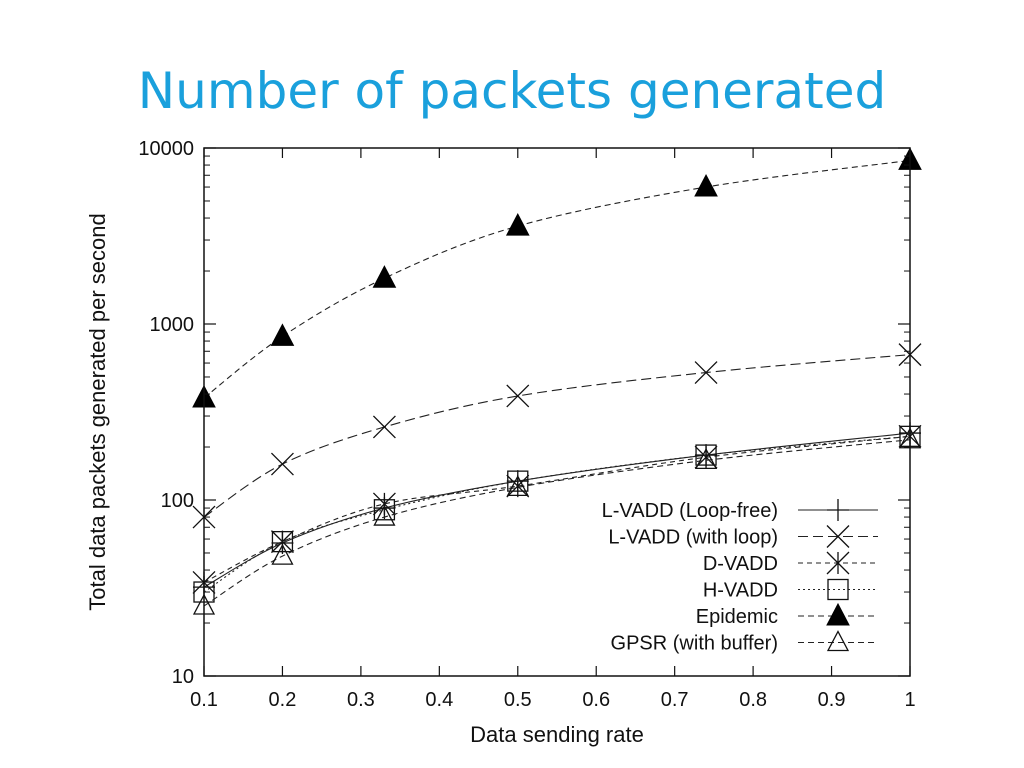 The image size is (1024, 768). I want to click on legend-label: D-VADD, so click(740, 564).